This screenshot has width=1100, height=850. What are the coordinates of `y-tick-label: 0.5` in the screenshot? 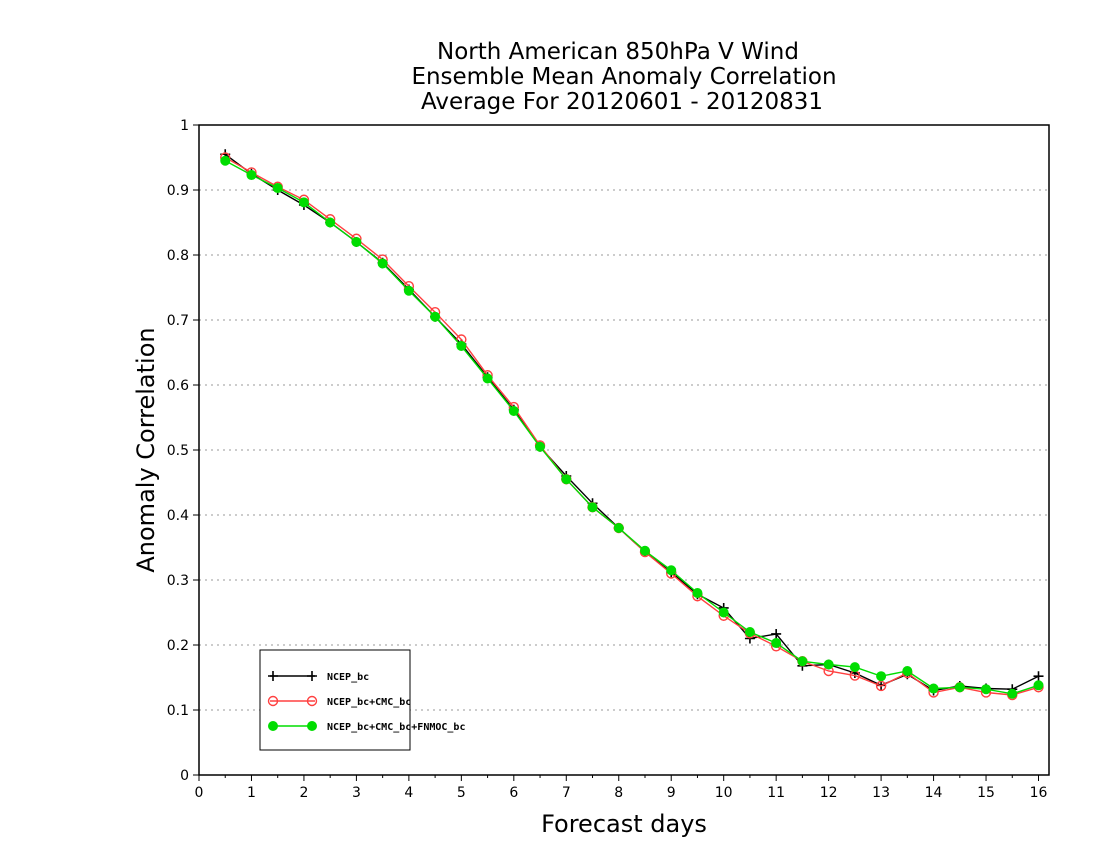 It's located at (178, 451).